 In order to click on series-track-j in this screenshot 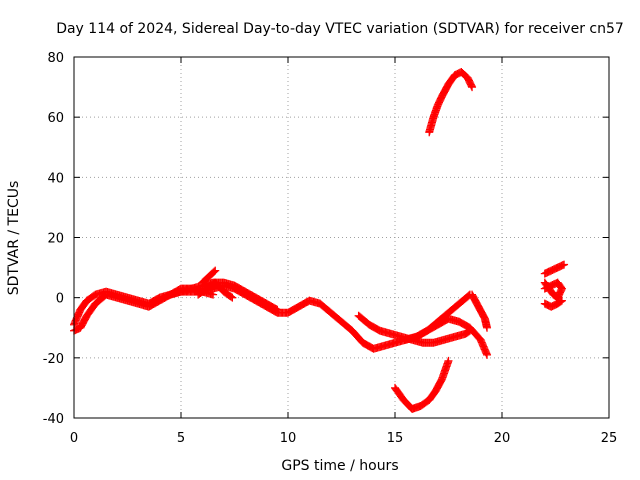, I will do `click(422, 384)`.